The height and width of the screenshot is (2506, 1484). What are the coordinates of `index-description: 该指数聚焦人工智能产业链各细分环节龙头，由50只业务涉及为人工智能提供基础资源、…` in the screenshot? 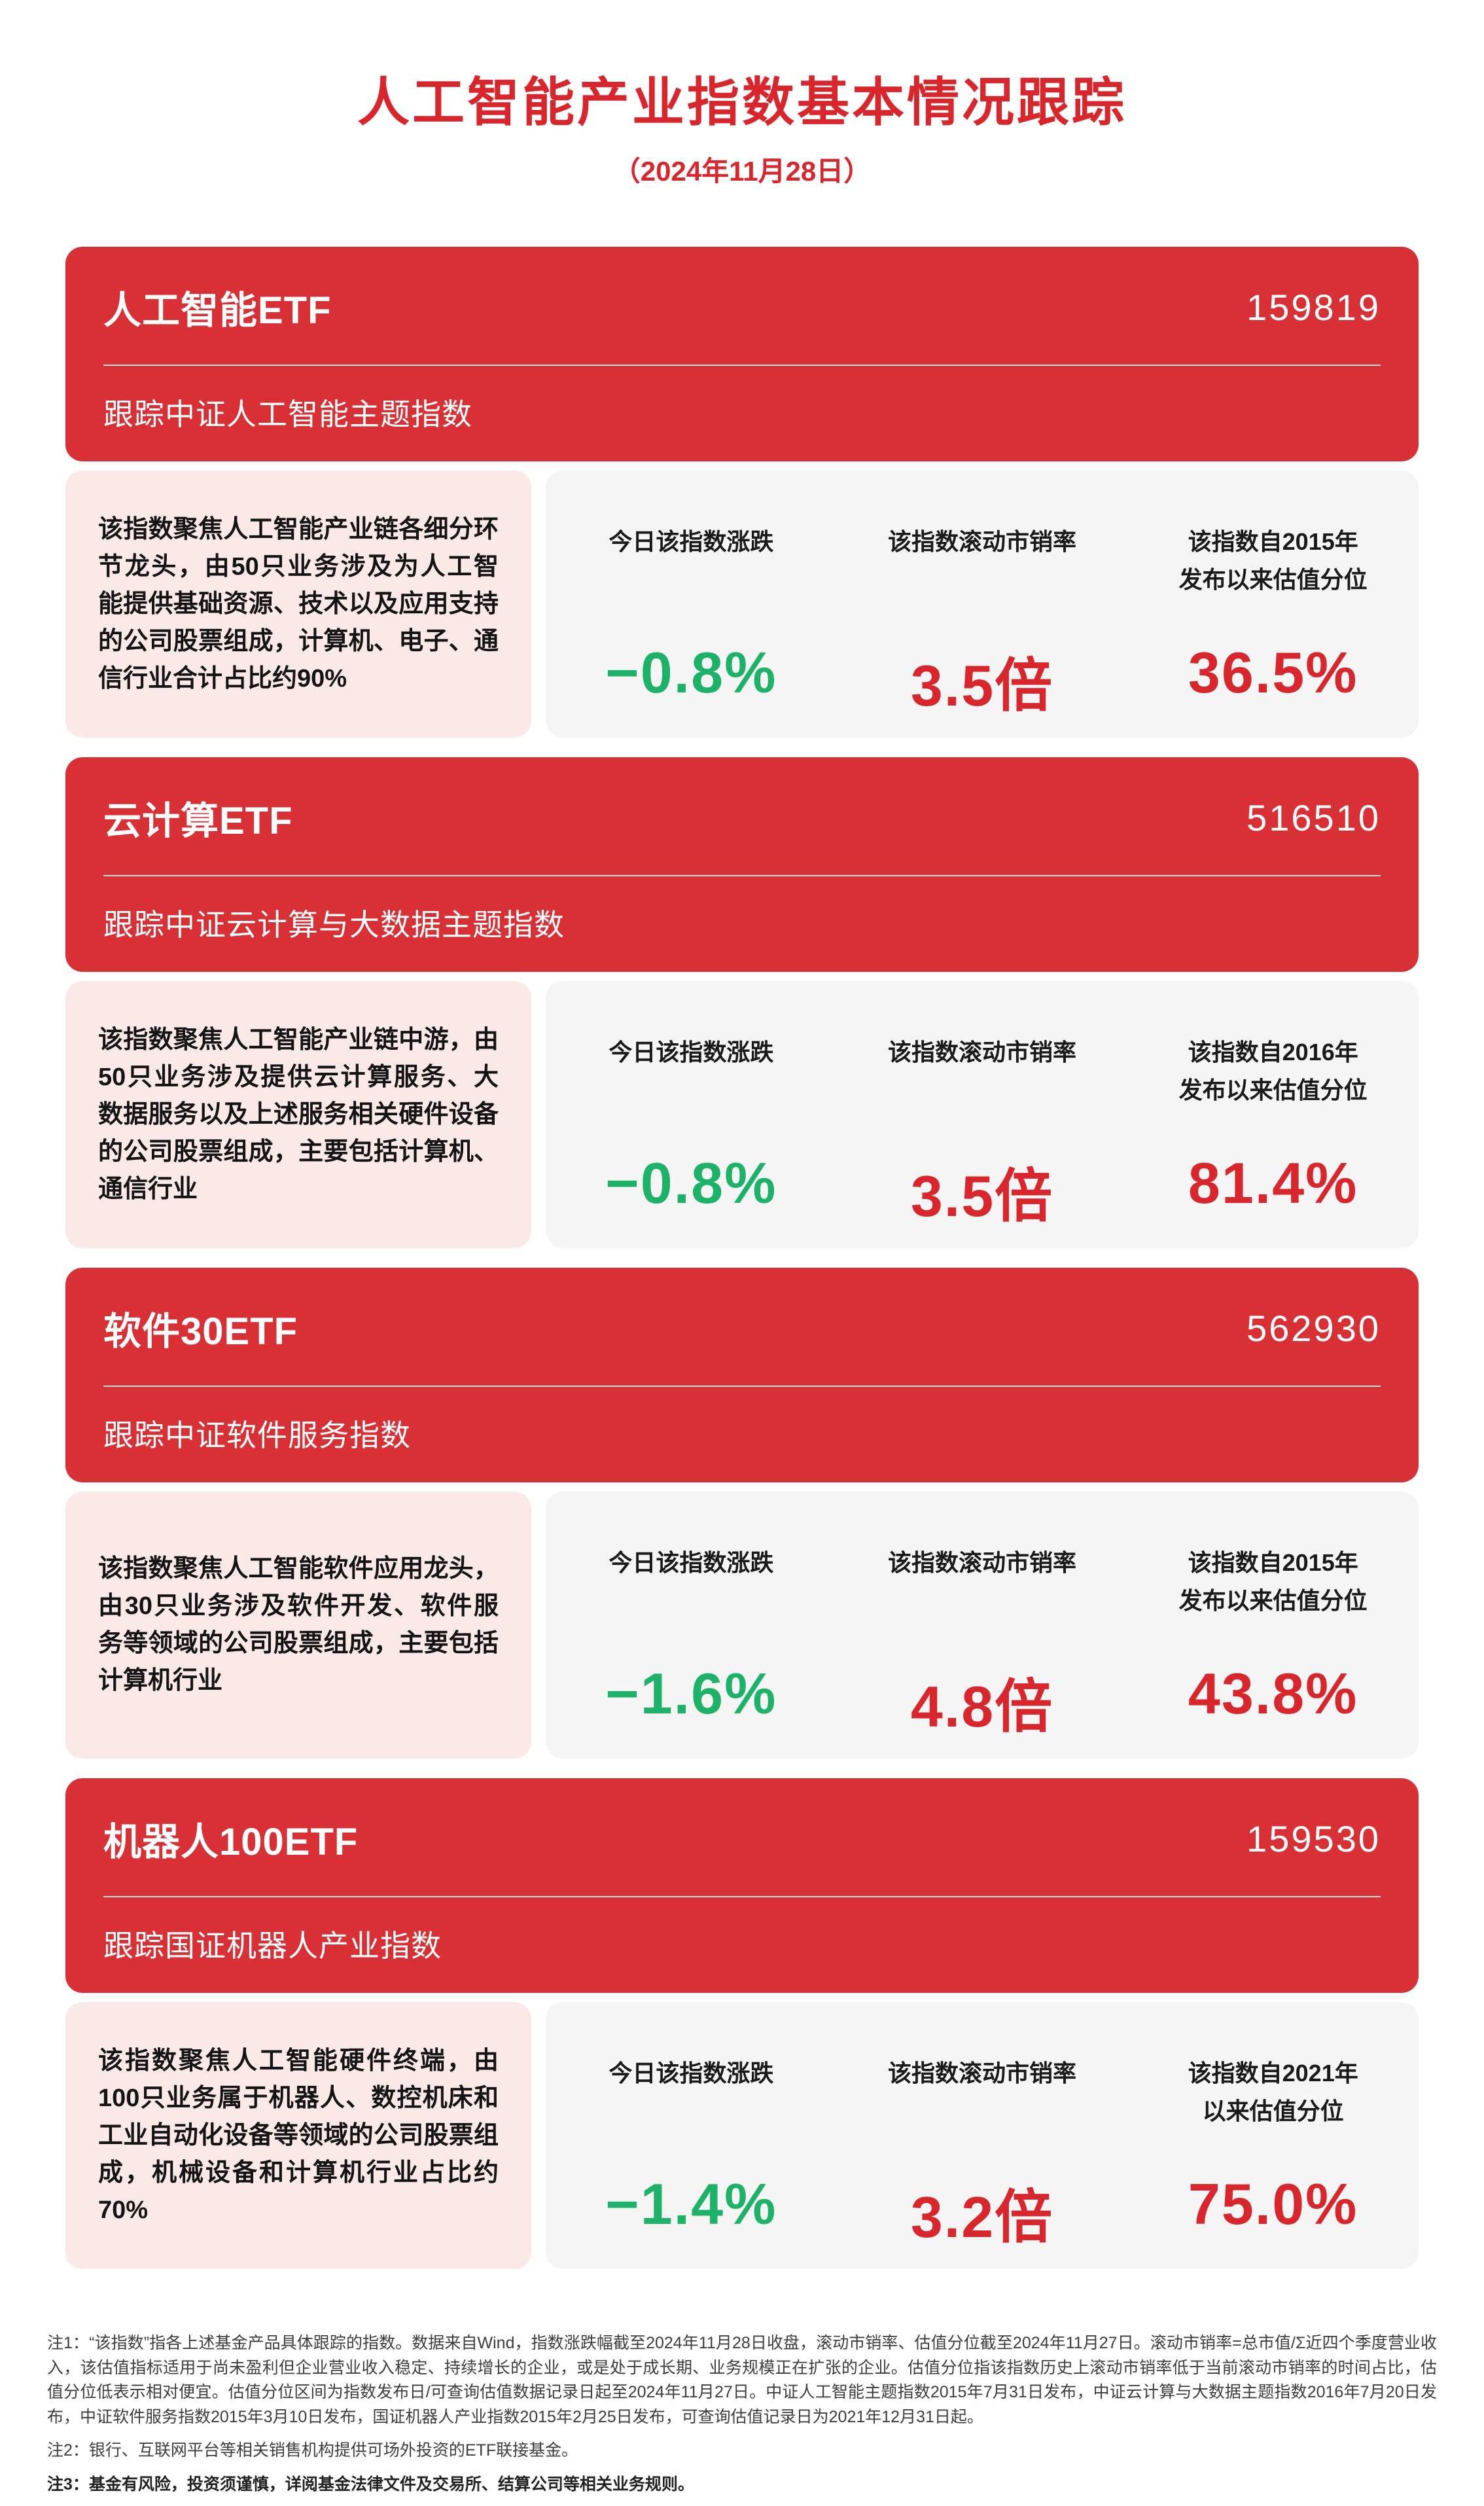 It's located at (298, 604).